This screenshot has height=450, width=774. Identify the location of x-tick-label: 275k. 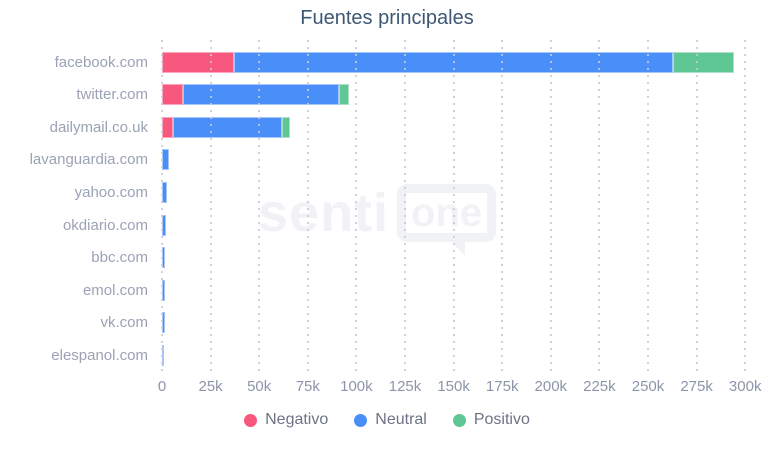
(696, 386).